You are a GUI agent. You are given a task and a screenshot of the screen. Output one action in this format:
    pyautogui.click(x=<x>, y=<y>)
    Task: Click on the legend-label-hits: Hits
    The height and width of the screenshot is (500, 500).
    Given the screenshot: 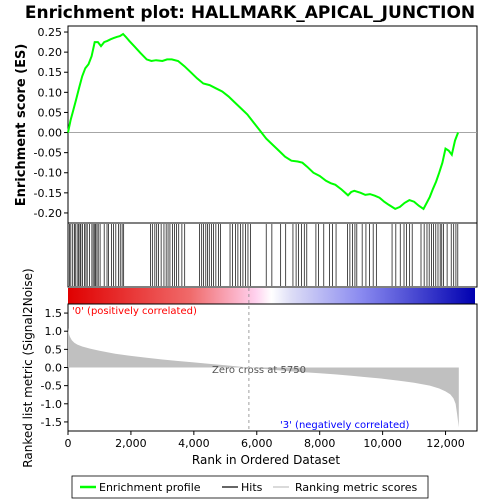 What is the action you would take?
    pyautogui.click(x=252, y=487)
    